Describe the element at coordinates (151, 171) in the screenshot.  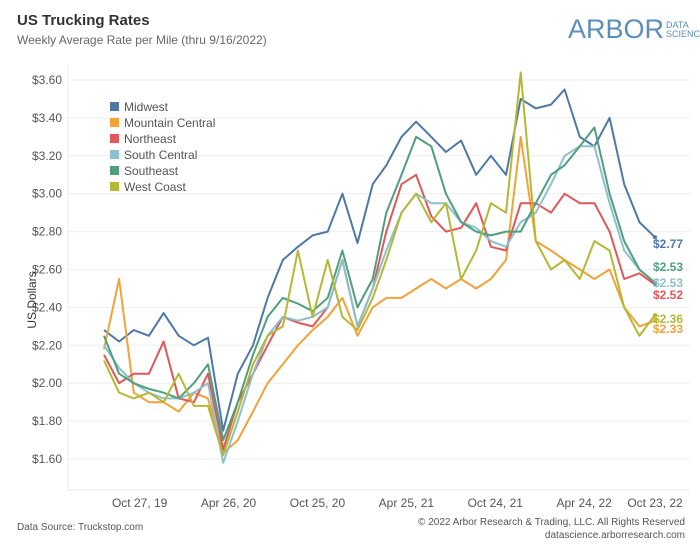
I see `legend-label: Southeast` at that location.